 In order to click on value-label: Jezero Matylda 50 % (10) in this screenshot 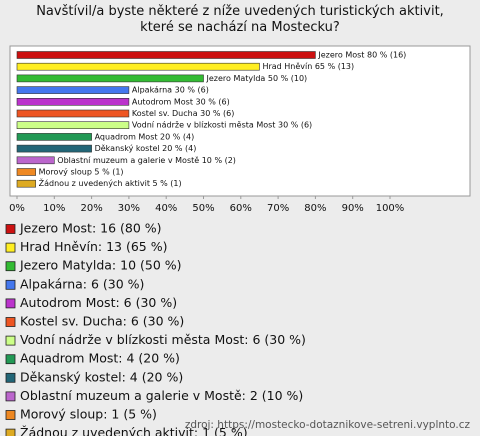, I will do `click(257, 78)`.